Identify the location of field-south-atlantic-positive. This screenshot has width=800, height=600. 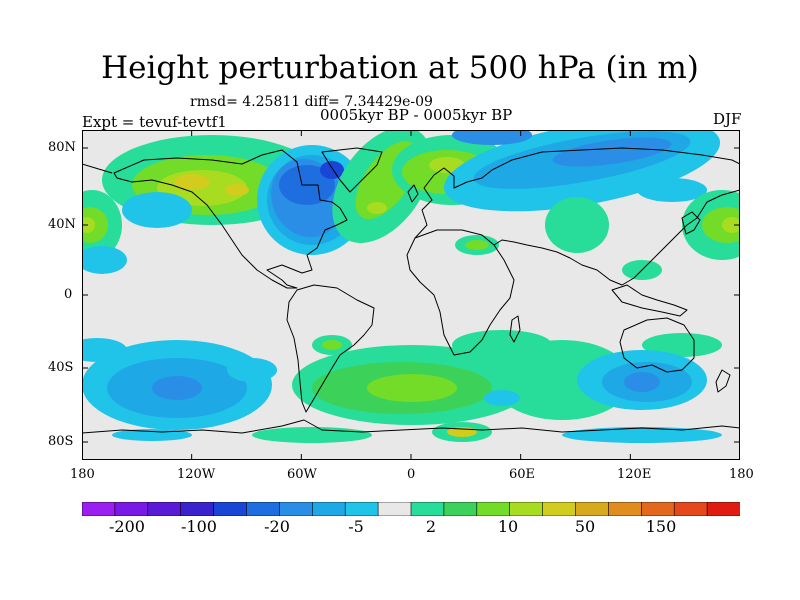
(379, 380).